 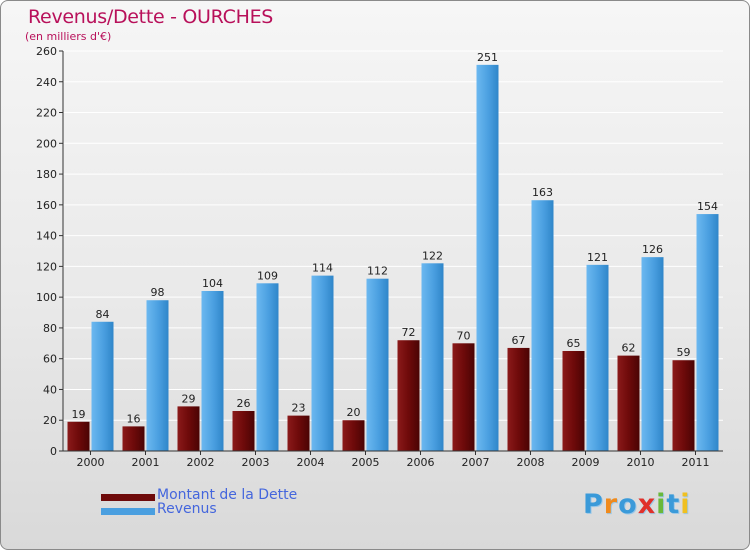 I want to click on data-label-revenus: 163, so click(x=542, y=192).